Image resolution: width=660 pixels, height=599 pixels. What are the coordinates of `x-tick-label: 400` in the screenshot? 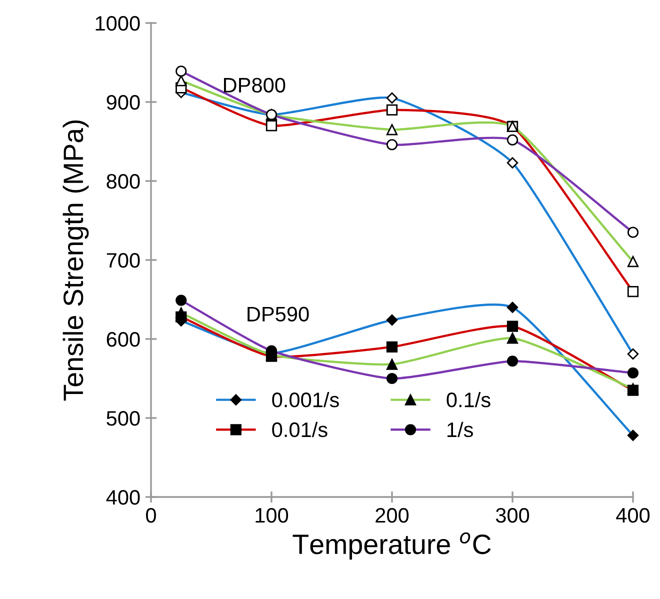 It's located at (633, 515).